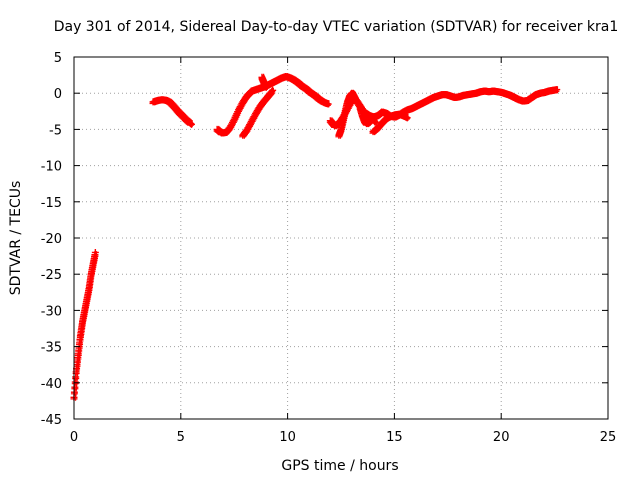 The width and height of the screenshot is (640, 480). Describe the element at coordinates (51, 167) in the screenshot. I see `y-tick-label: -10` at that location.